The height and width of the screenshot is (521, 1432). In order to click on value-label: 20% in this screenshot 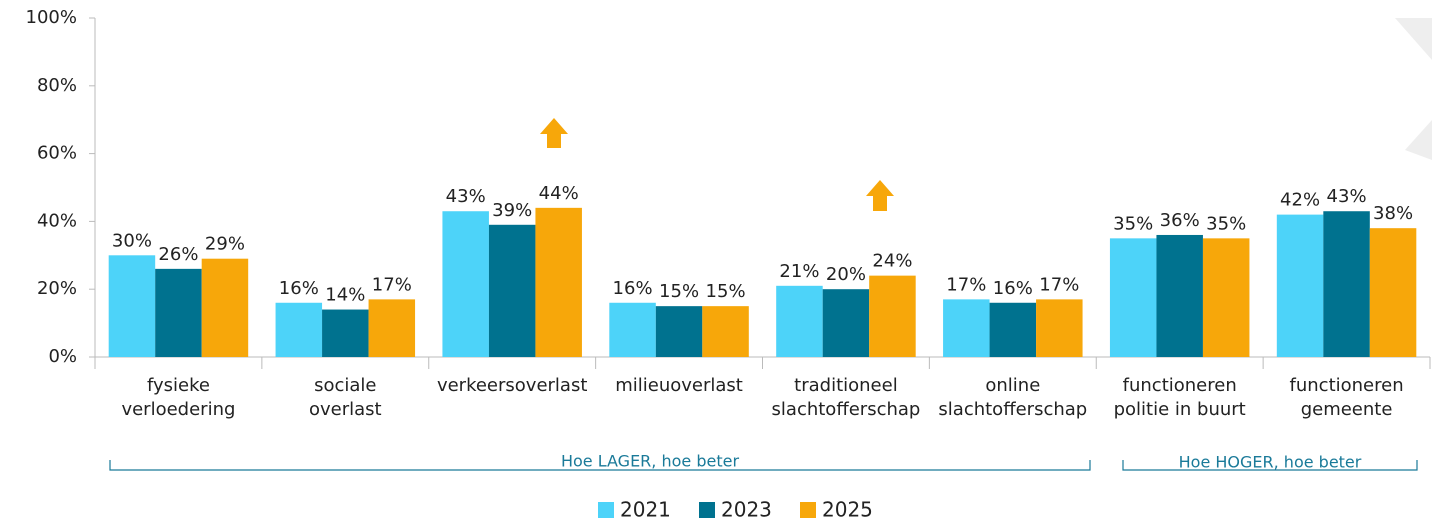, I will do `click(846, 274)`.